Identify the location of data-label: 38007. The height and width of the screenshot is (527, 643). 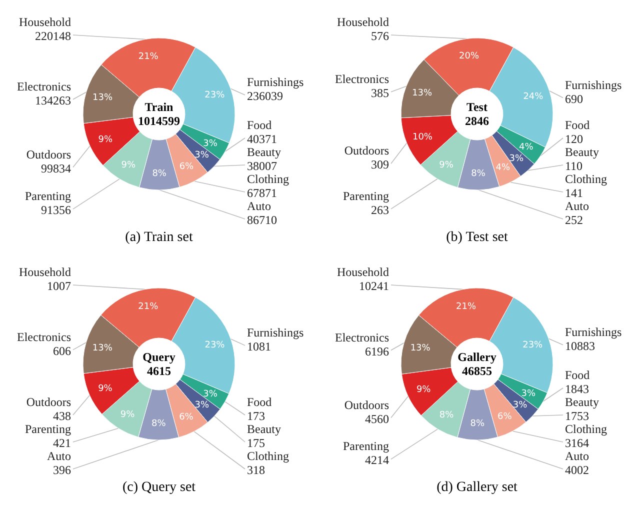
(262, 166).